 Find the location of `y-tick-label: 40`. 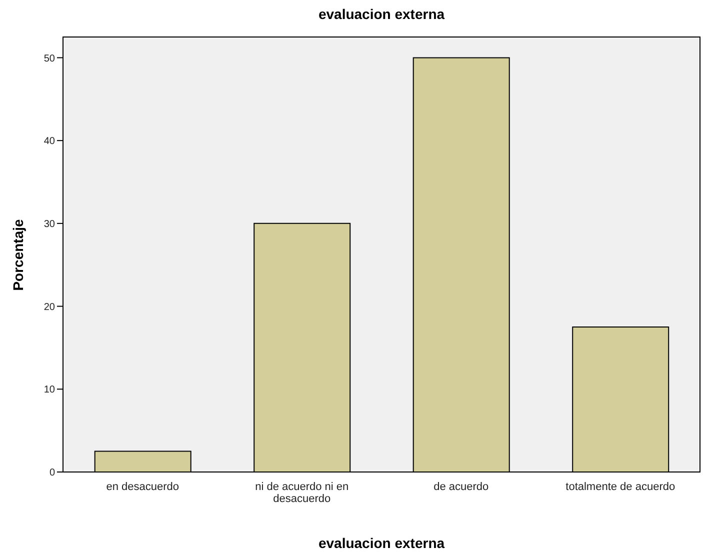

y-tick-label: 40 is located at coordinates (50, 142).